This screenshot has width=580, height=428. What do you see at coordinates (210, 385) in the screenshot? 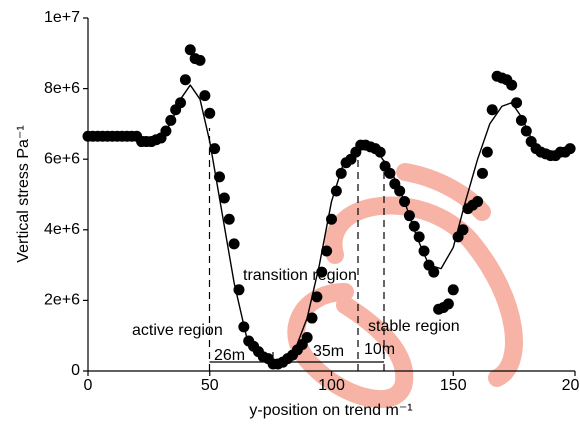
I see `x-tick-label: 50` at bounding box center [210, 385].